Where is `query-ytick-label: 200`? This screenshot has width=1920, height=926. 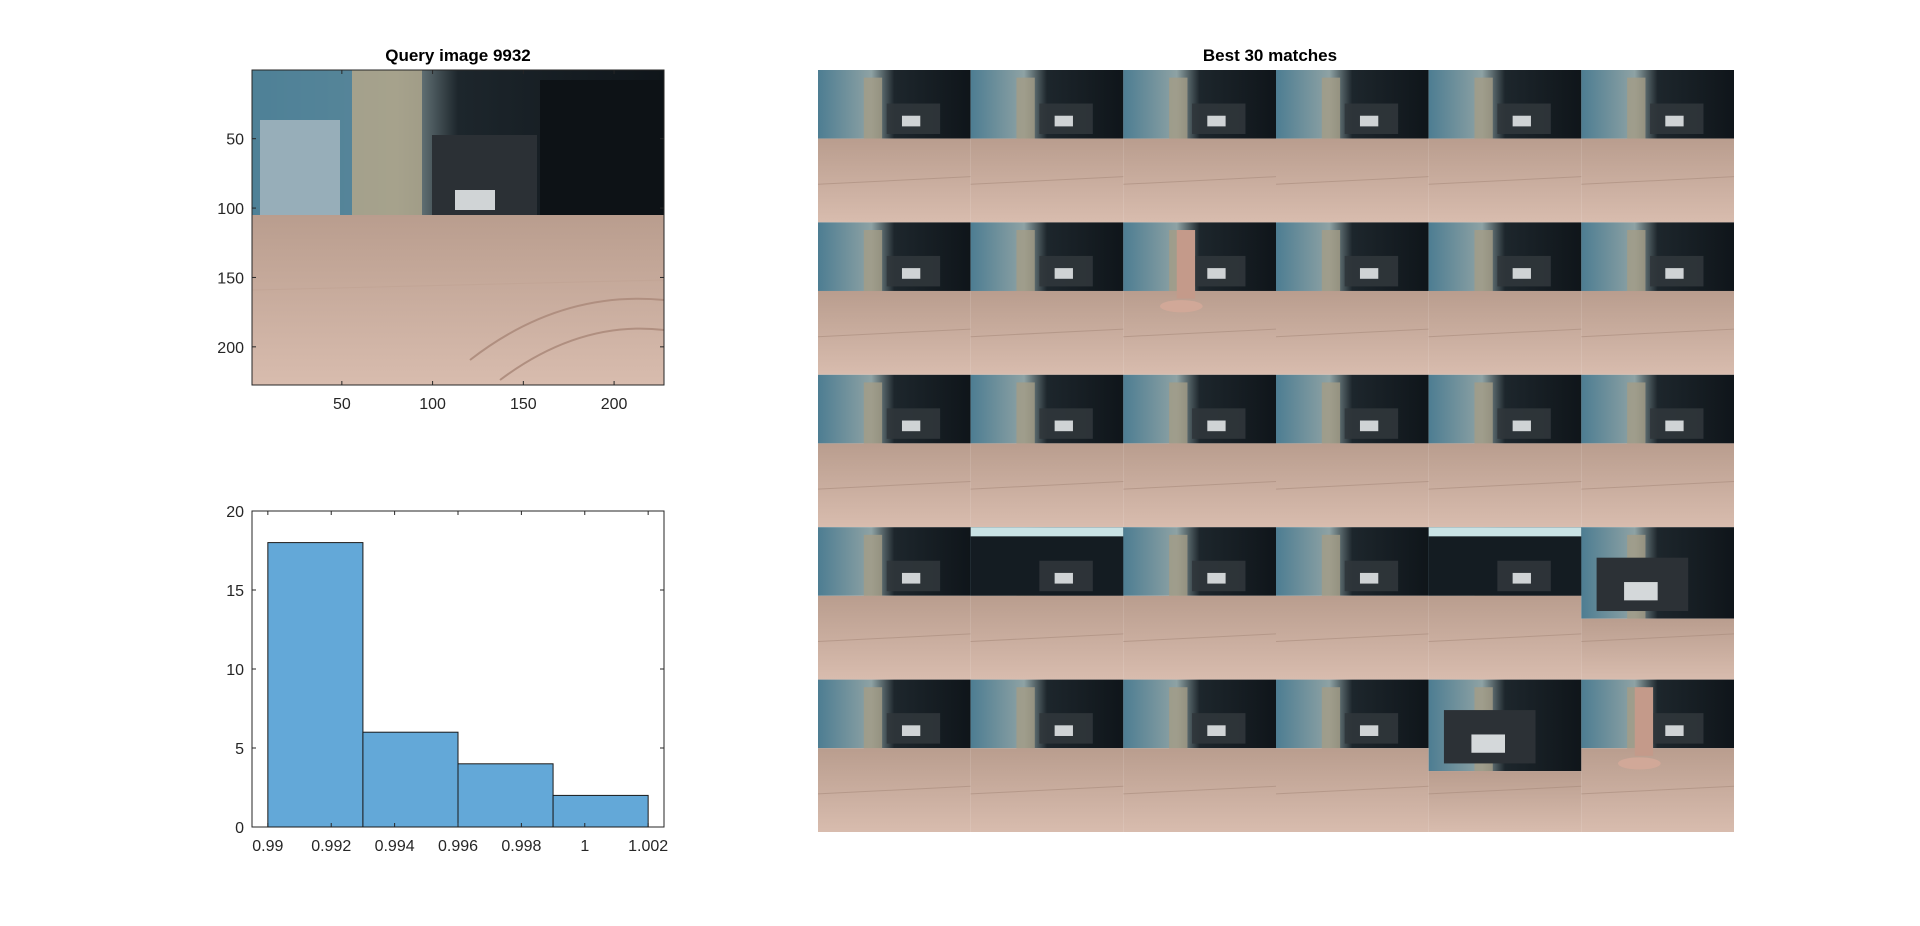 query-ytick-label: 200 is located at coordinates (230, 348).